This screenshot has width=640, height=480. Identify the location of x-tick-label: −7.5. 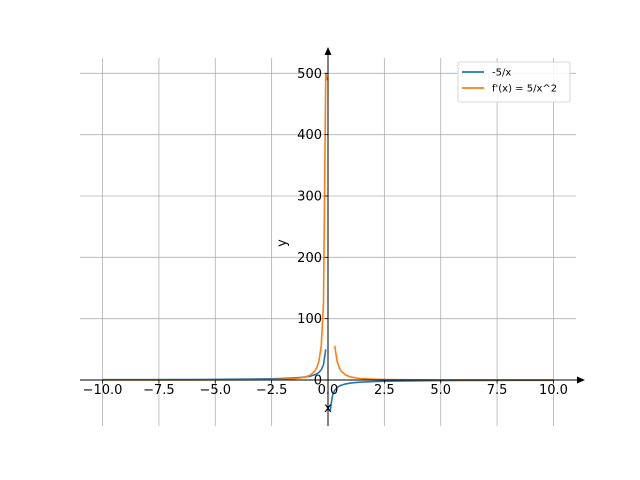
(159, 390).